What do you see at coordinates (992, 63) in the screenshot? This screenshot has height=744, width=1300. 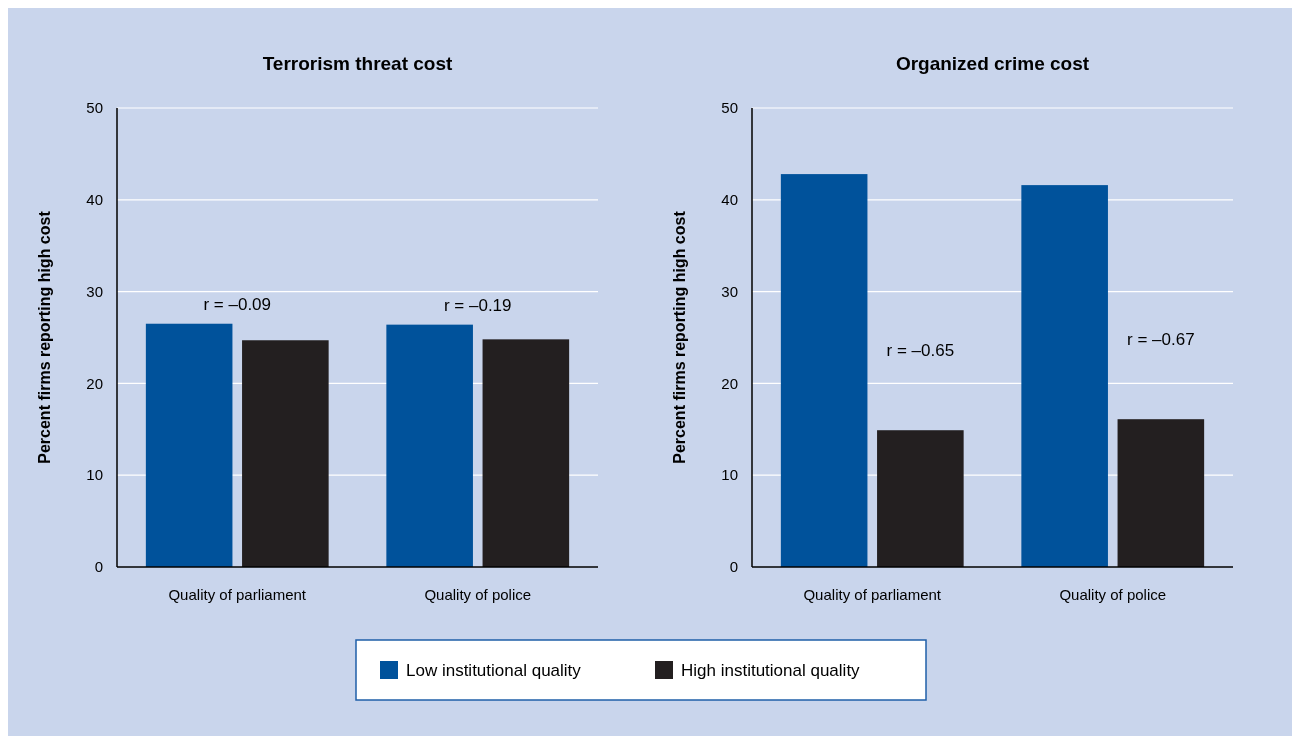 I see `chart-title: Organized crime cost` at bounding box center [992, 63].